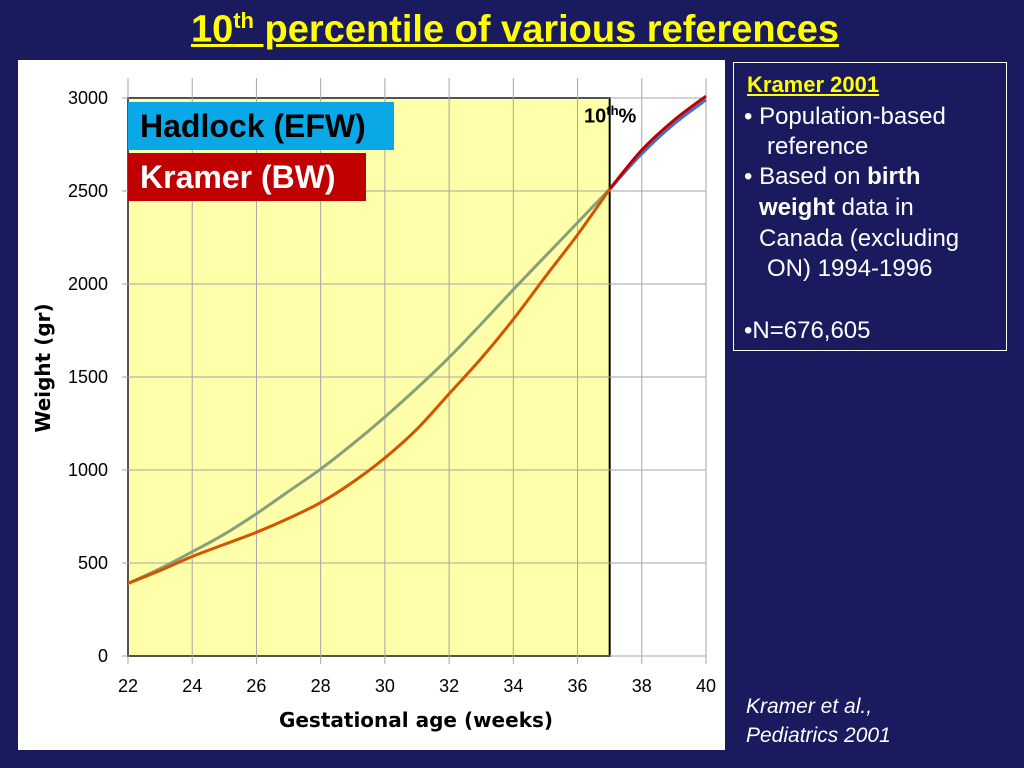 This screenshot has height=768, width=1024. Describe the element at coordinates (88, 470) in the screenshot. I see `y-tick-label: 1000` at that location.